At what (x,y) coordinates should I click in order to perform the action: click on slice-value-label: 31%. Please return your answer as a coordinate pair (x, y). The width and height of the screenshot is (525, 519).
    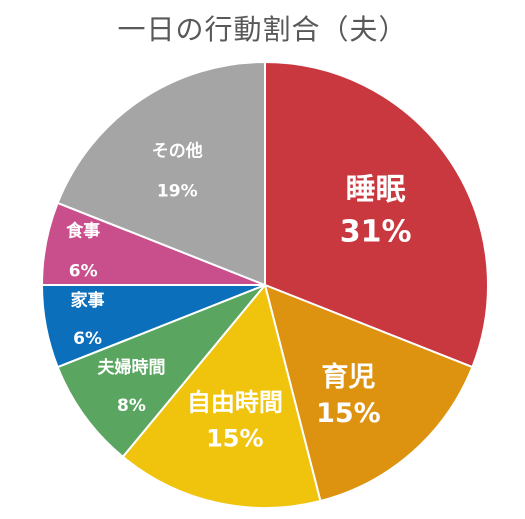
    Looking at the image, I should click on (376, 231).